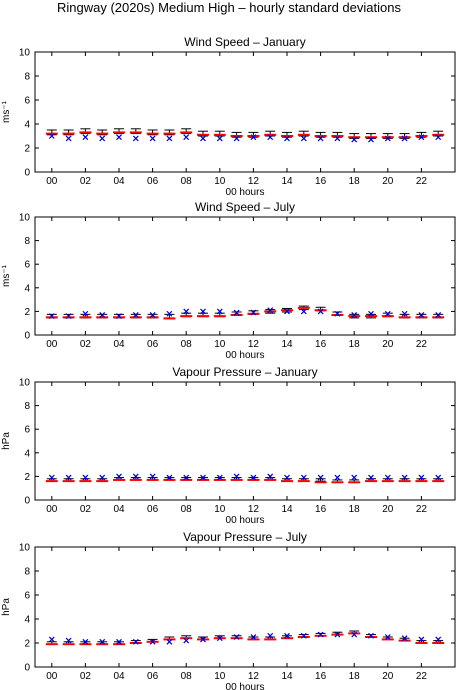 This screenshot has height=690, width=458. Describe the element at coordinates (254, 676) in the screenshot. I see `x-tick-label: 12` at that location.